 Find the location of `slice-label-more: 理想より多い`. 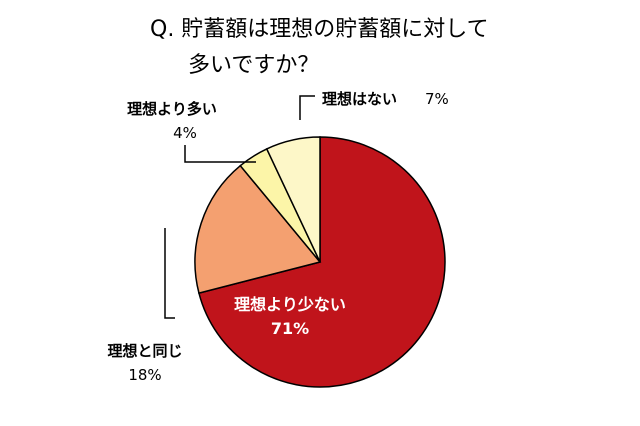

slice-label-more: 理想より多い is located at coordinates (172, 109).